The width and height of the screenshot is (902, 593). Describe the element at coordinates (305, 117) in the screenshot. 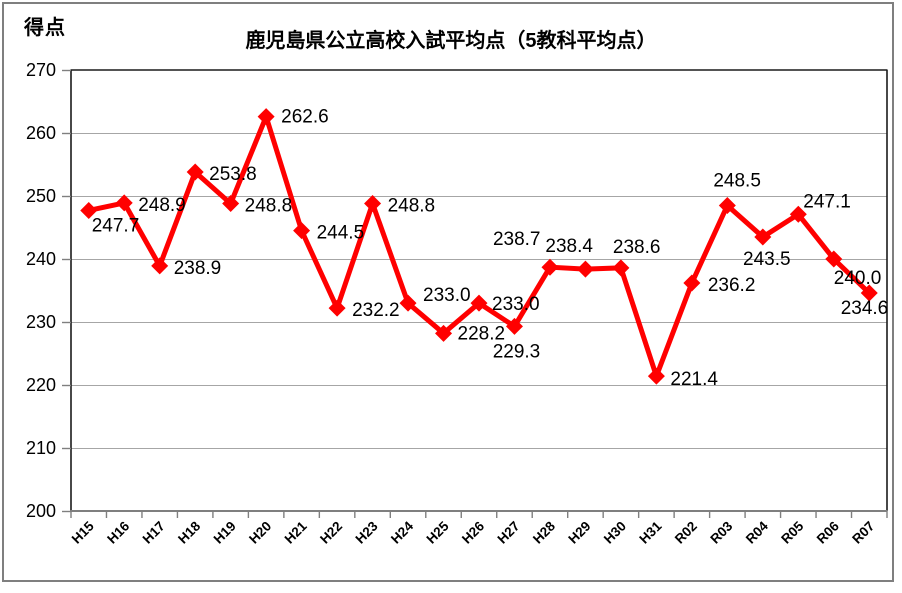

I see `data-point-label: 262.6` at that location.